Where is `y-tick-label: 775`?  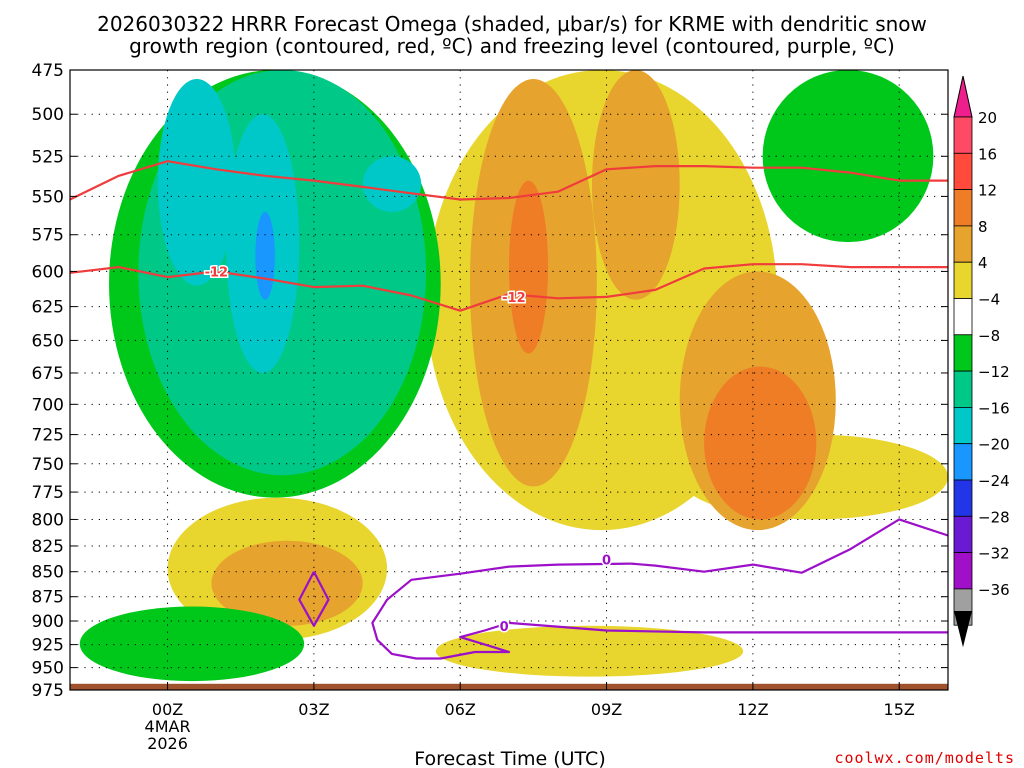
y-tick-label: 775 is located at coordinates (48, 493).